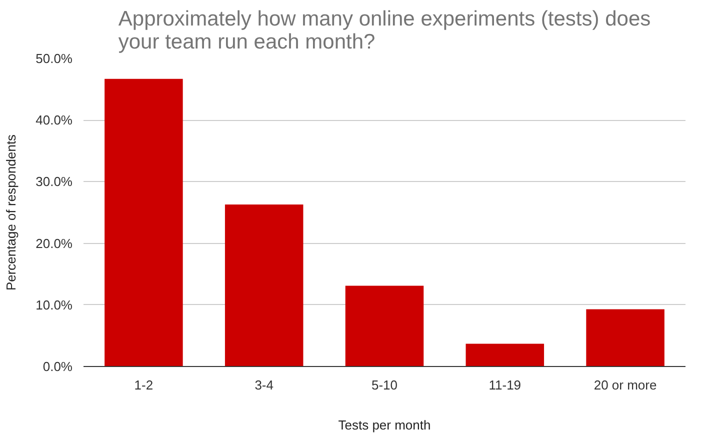 The image size is (705, 435). I want to click on x-tick-label: 20 or more, so click(625, 385).